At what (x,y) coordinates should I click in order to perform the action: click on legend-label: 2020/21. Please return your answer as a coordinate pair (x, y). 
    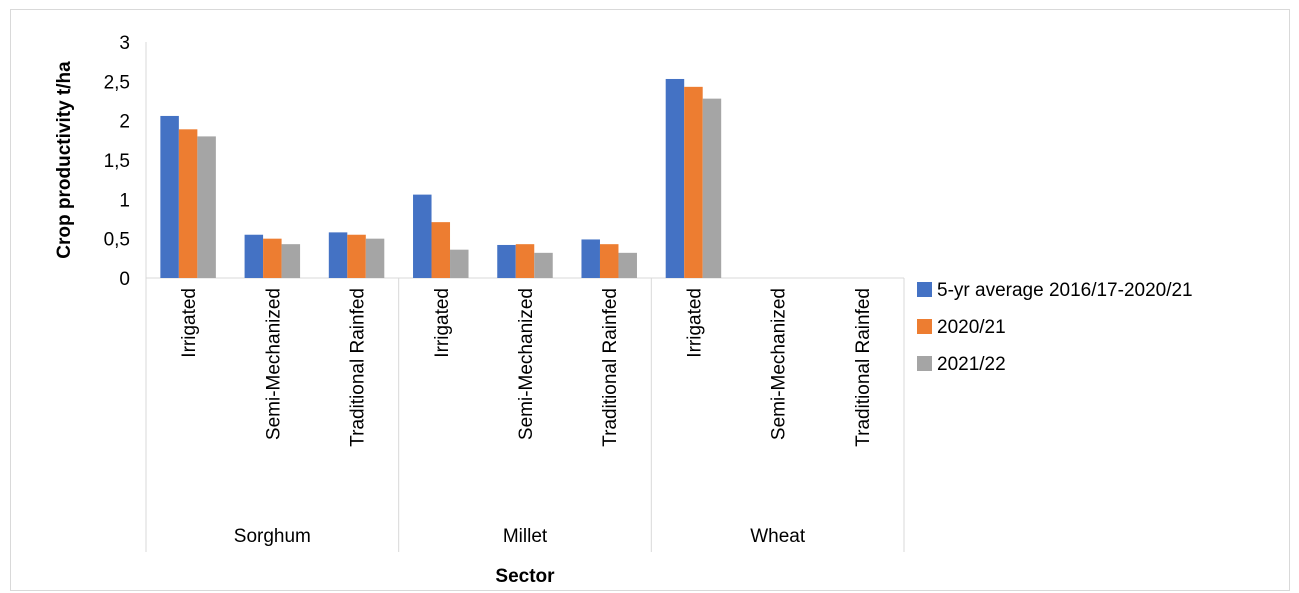
    Looking at the image, I should click on (971, 327).